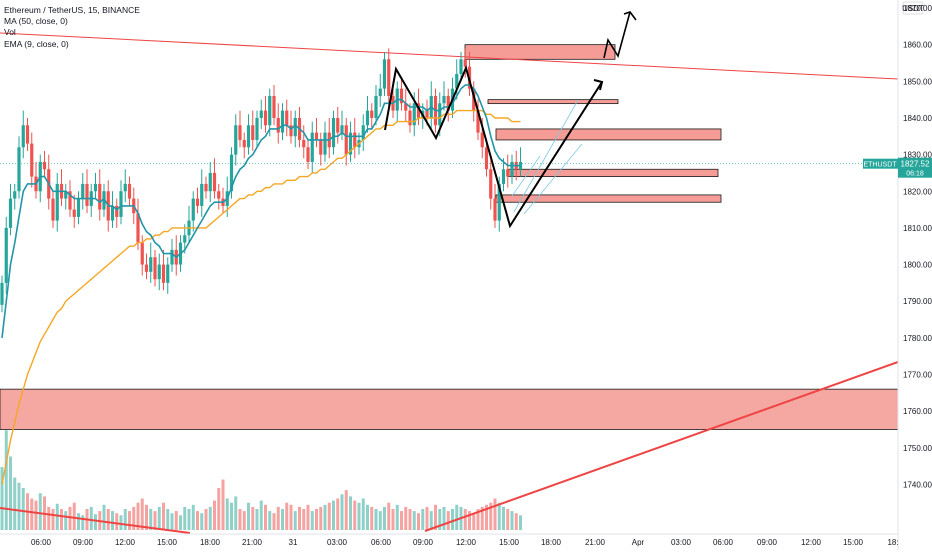  I want to click on y-tick-label: 1850.00, so click(917, 81).